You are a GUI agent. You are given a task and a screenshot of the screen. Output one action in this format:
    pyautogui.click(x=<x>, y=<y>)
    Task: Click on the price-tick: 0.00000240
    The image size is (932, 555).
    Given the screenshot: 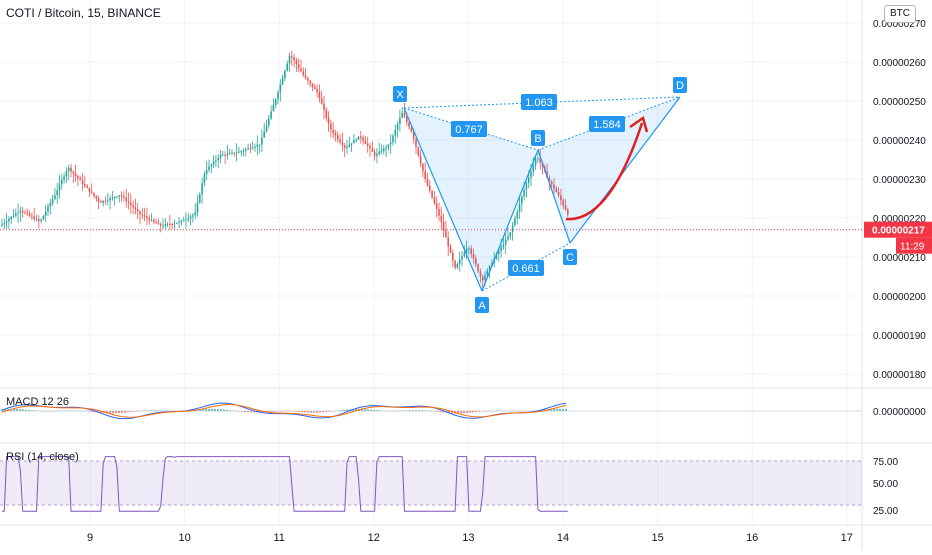 What is the action you would take?
    pyautogui.click(x=899, y=141)
    